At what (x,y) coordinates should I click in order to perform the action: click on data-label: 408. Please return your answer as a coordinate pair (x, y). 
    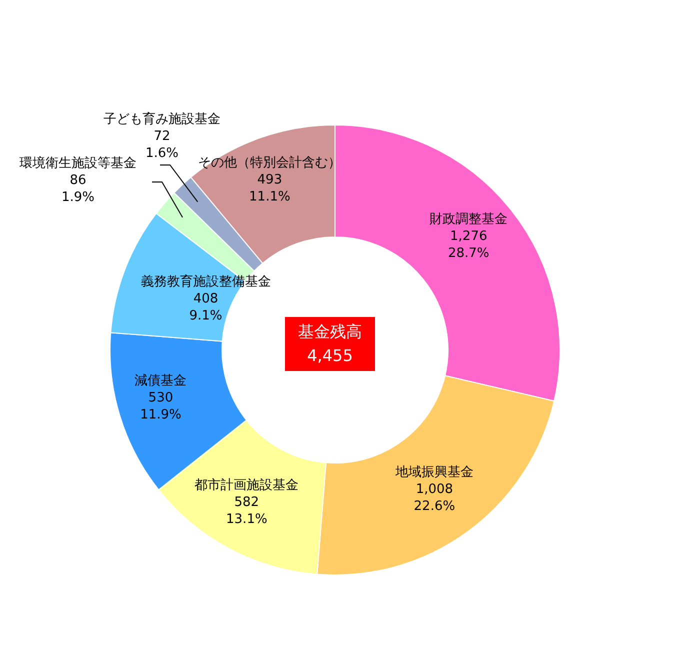
    Looking at the image, I should click on (205, 299).